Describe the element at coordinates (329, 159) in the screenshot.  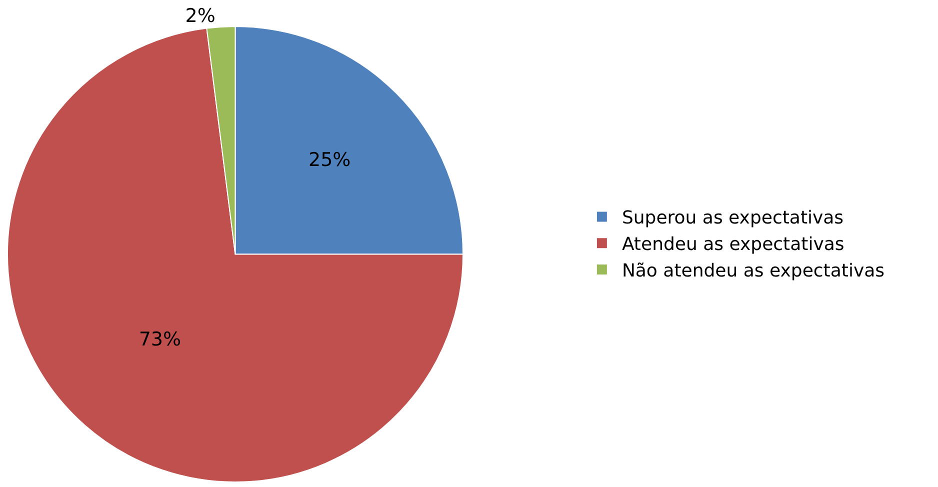
I see `data-label: 25%` at that location.